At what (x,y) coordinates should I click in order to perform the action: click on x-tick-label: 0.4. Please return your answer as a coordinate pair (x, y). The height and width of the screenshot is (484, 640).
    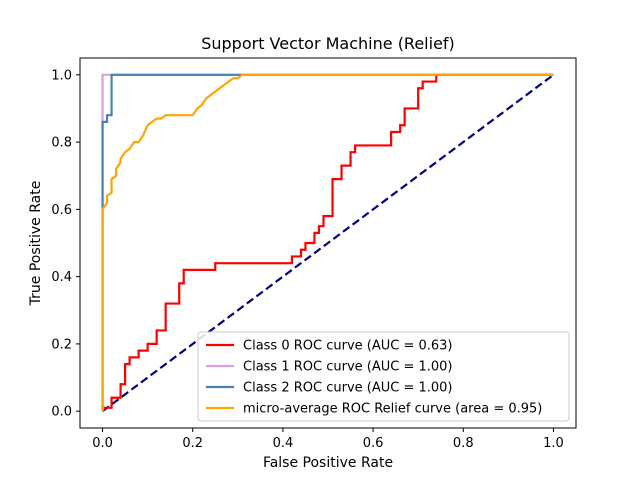
    Looking at the image, I should click on (283, 443).